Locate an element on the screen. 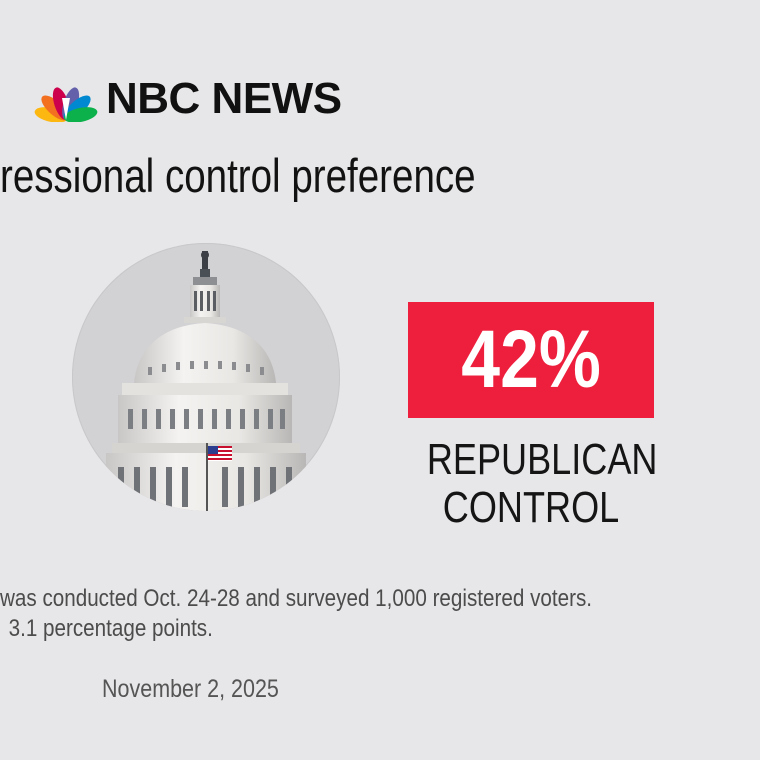 Image resolution: width=760 pixels, height=760 pixels. peacock-feather is located at coordinates (80, 114).